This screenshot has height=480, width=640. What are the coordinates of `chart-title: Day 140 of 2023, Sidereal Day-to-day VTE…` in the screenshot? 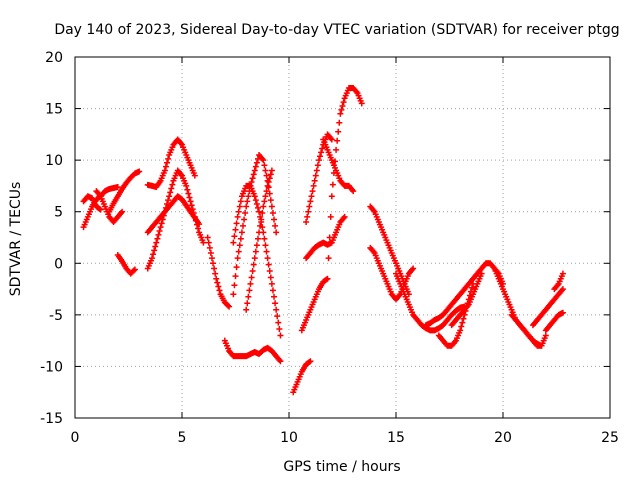 It's located at (336, 30).